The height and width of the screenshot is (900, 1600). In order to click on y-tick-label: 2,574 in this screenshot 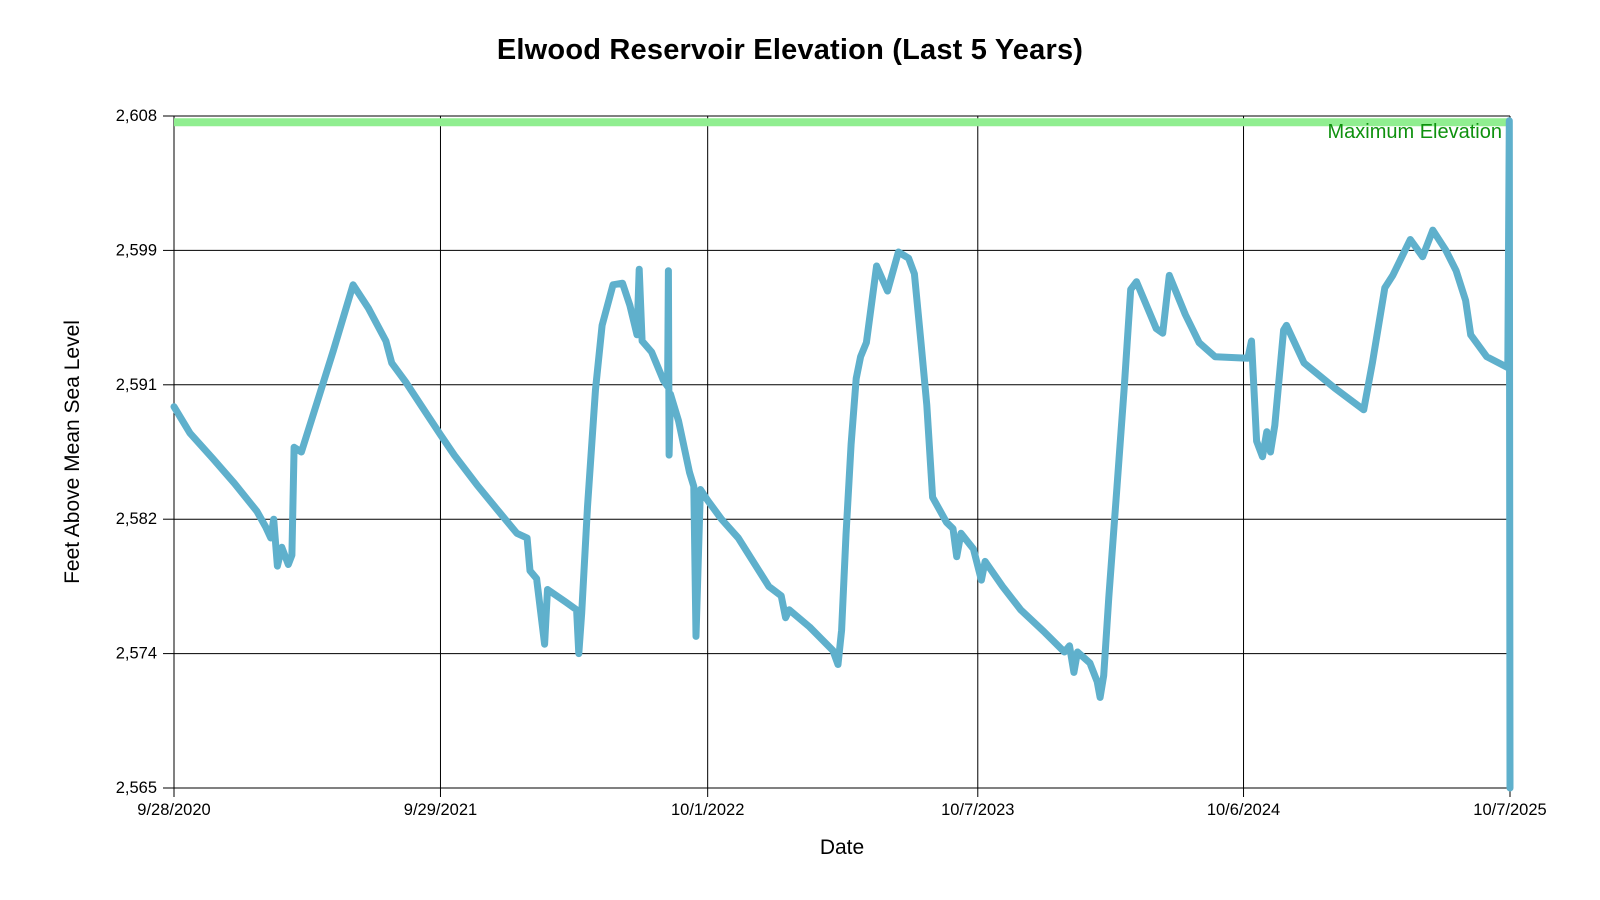, I will do `click(136, 654)`.